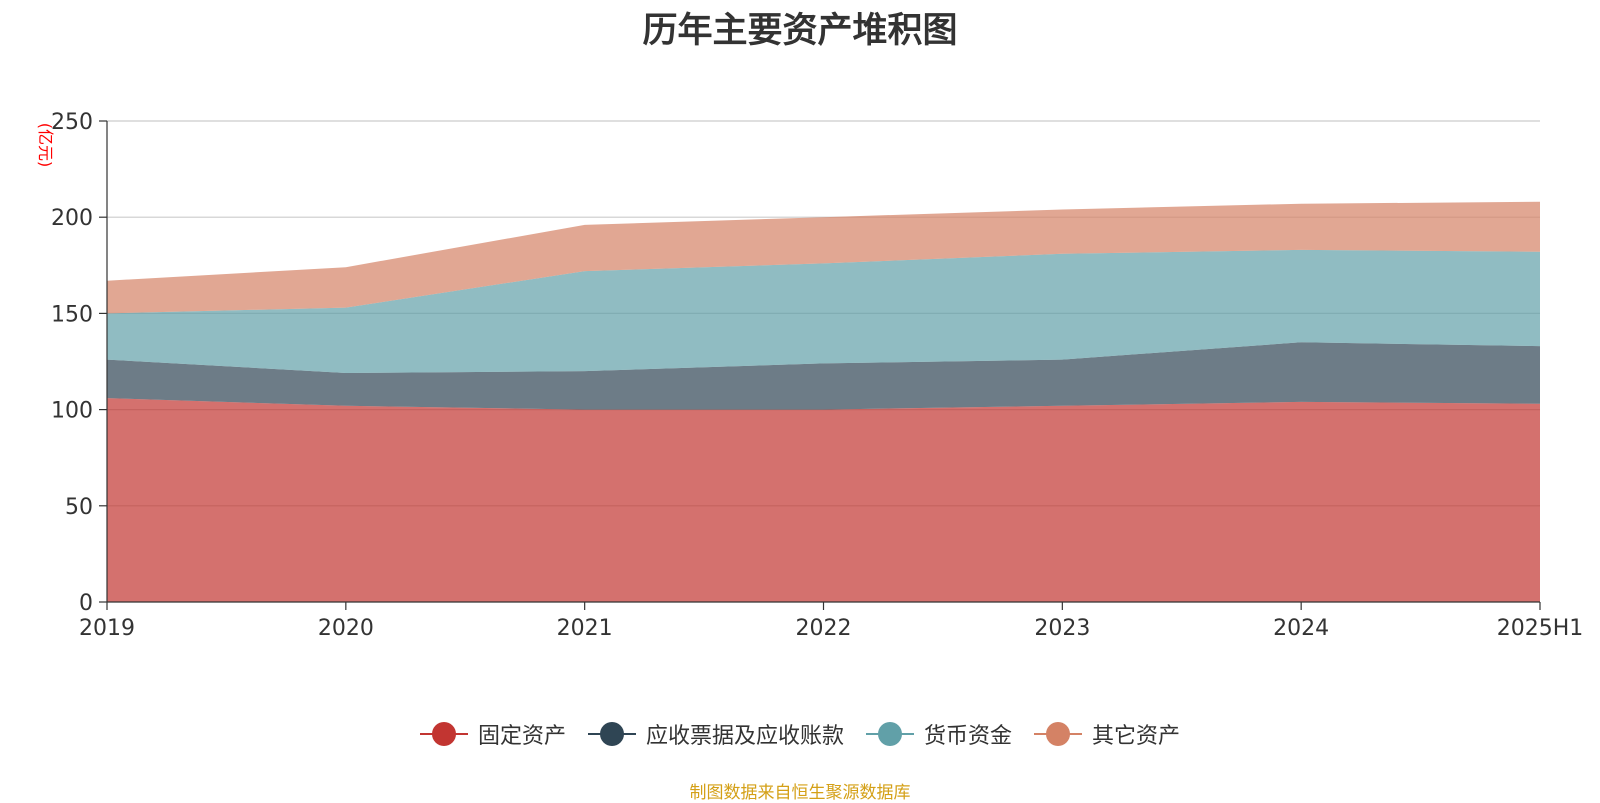 The height and width of the screenshot is (803, 1600). Describe the element at coordinates (1301, 628) in the screenshot. I see `x-tick-label: 2024` at that location.